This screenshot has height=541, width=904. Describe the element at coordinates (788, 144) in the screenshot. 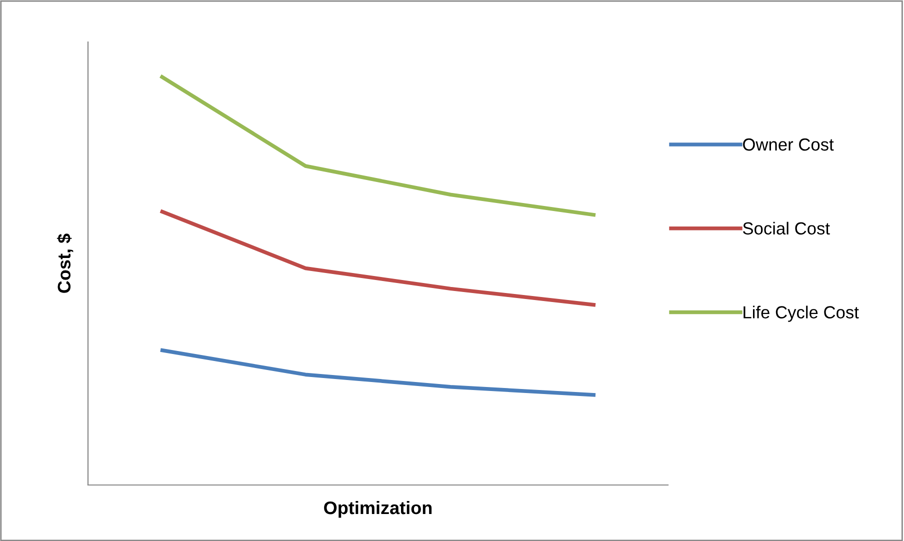

I see `legend-label: Owner Cost` at that location.